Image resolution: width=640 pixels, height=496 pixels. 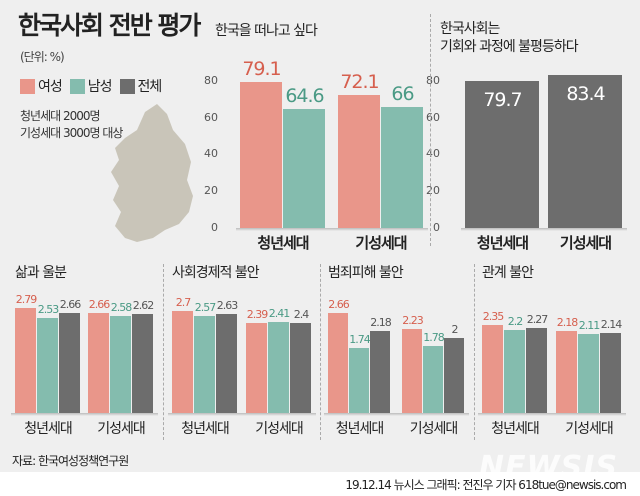 What do you see at coordinates (257, 315) in the screenshot?
I see `value-label: 2.39` at bounding box center [257, 315].